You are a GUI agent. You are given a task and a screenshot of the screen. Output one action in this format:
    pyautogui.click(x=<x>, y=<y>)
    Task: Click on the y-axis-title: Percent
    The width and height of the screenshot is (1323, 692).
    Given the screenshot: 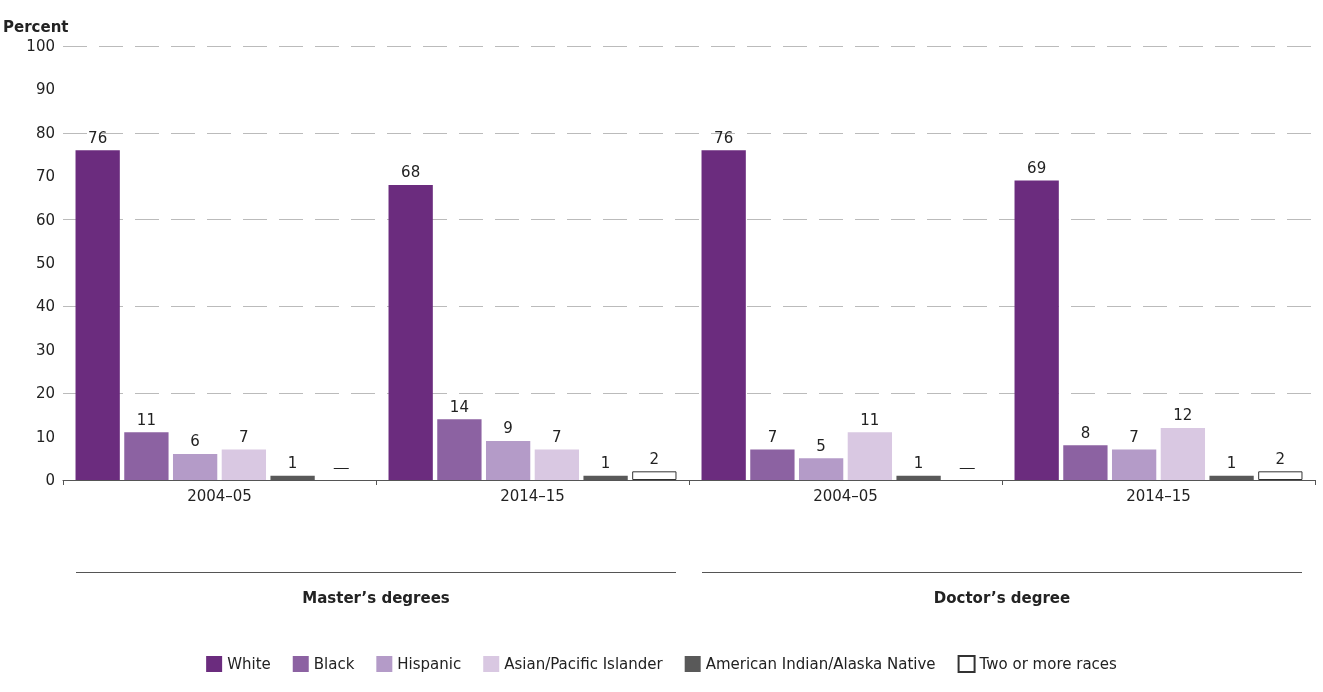 What is the action you would take?
    pyautogui.click(x=36, y=26)
    